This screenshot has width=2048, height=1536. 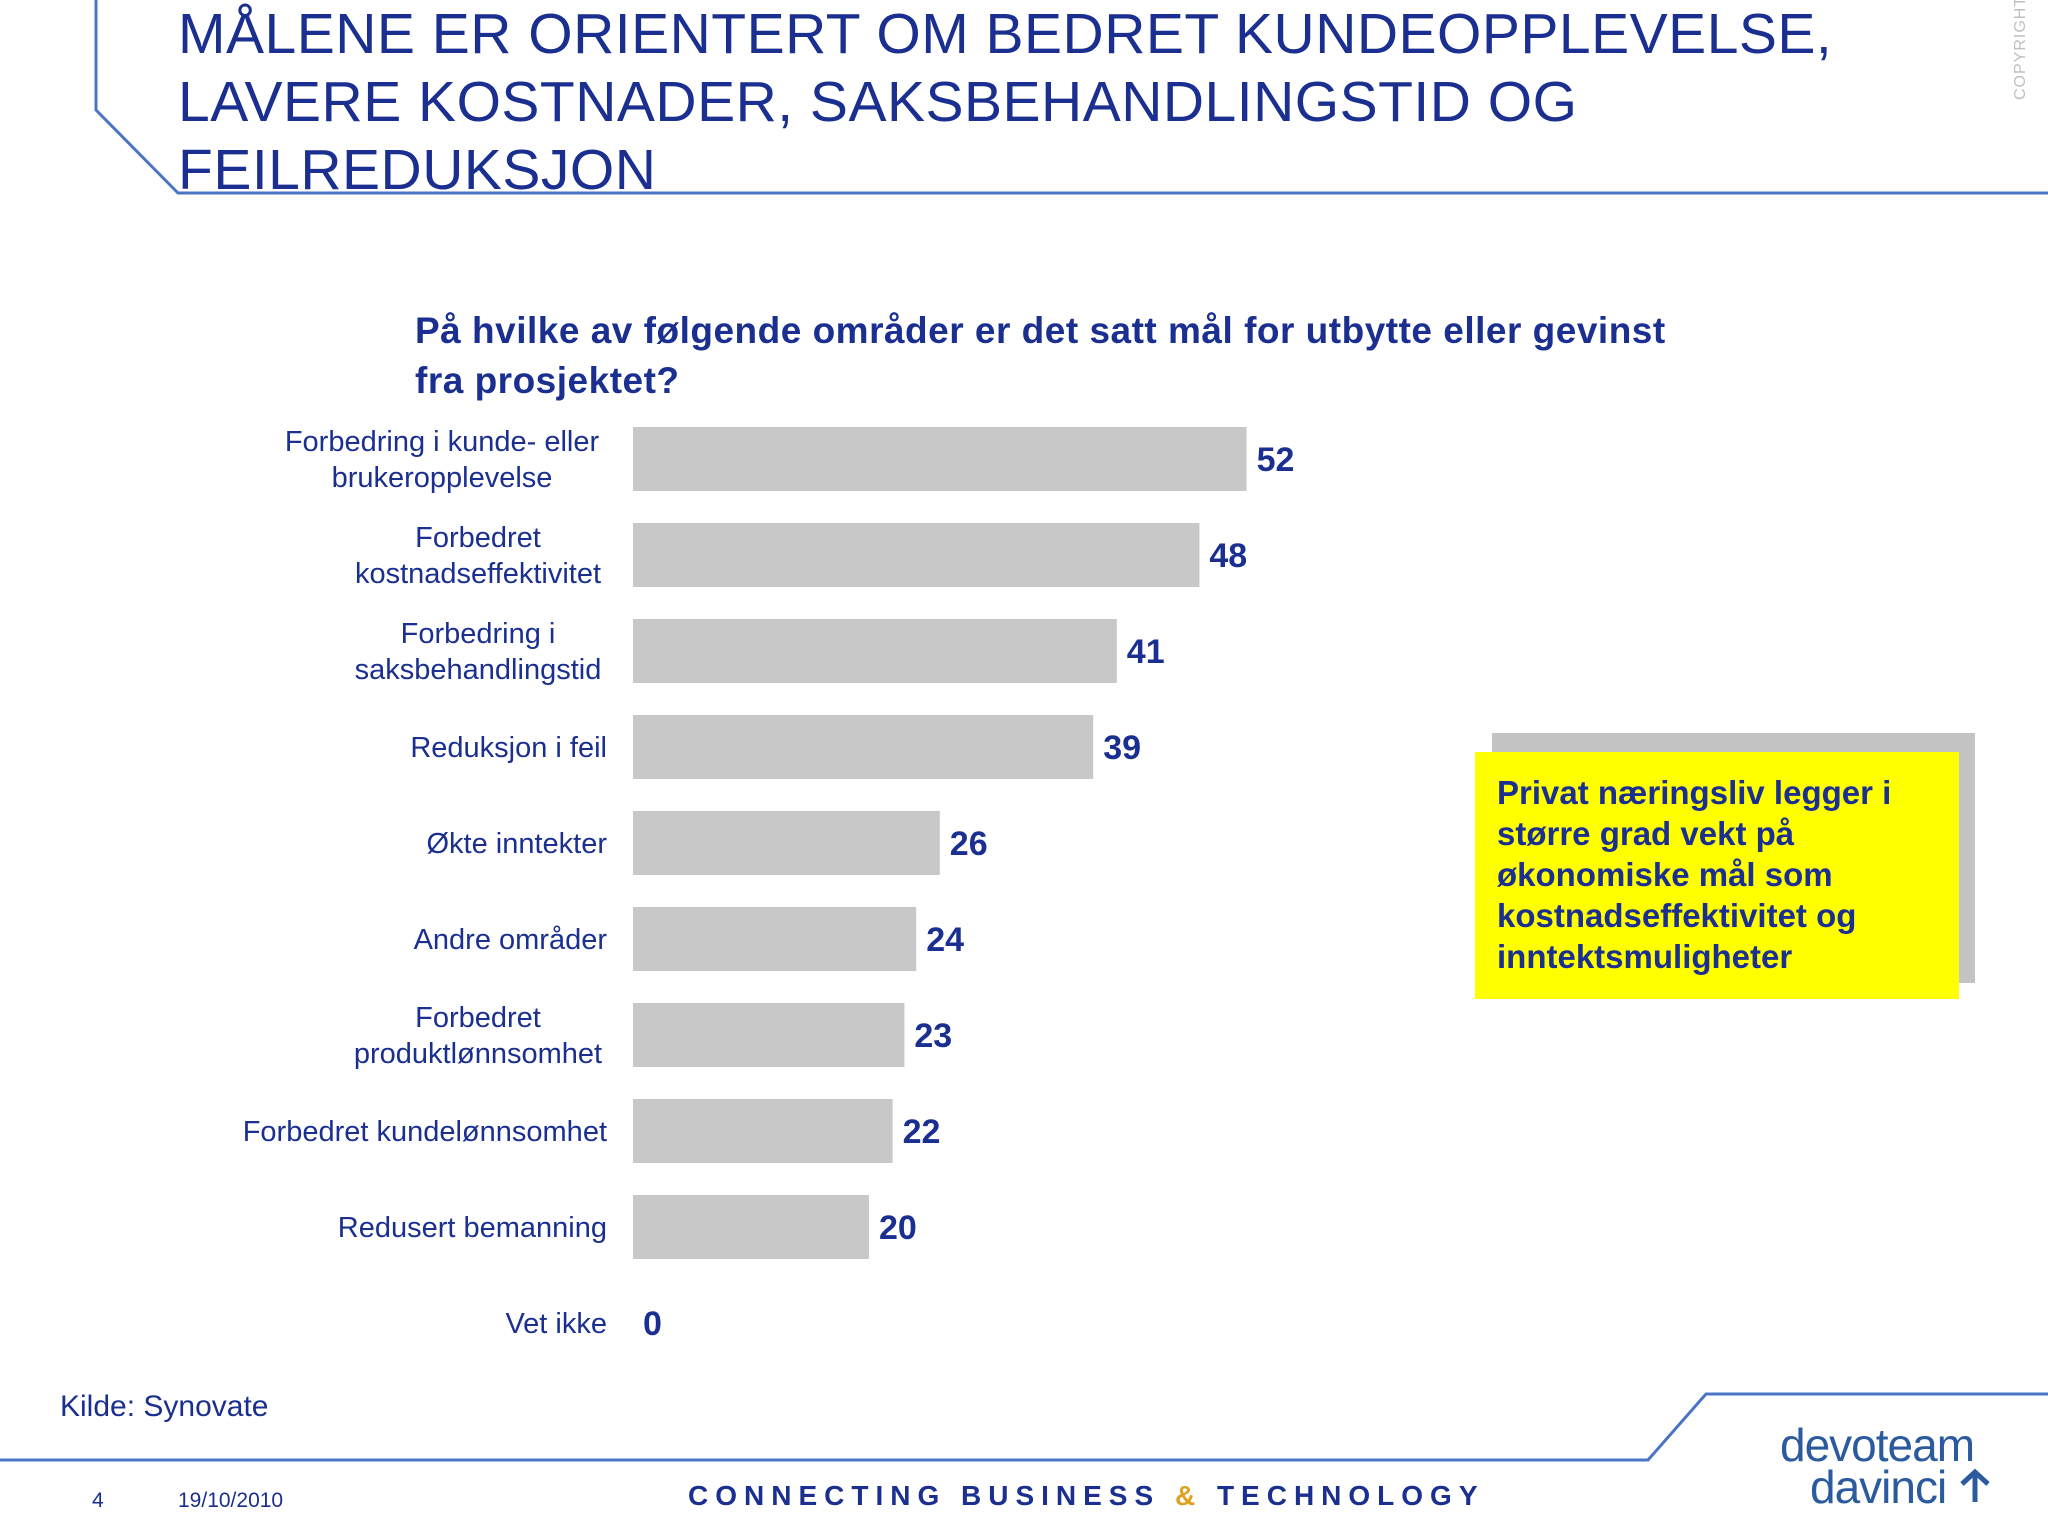 I want to click on tagline-part-1: CONNECTING BUSINESS, so click(x=931, y=1495).